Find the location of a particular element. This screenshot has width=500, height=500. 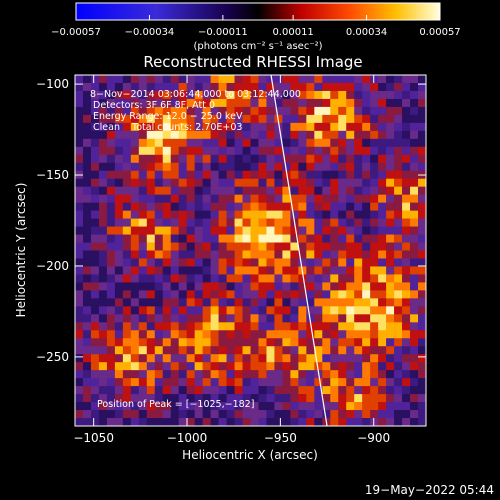

colorbar-tick-label: 0.00057 is located at coordinates (439, 32).